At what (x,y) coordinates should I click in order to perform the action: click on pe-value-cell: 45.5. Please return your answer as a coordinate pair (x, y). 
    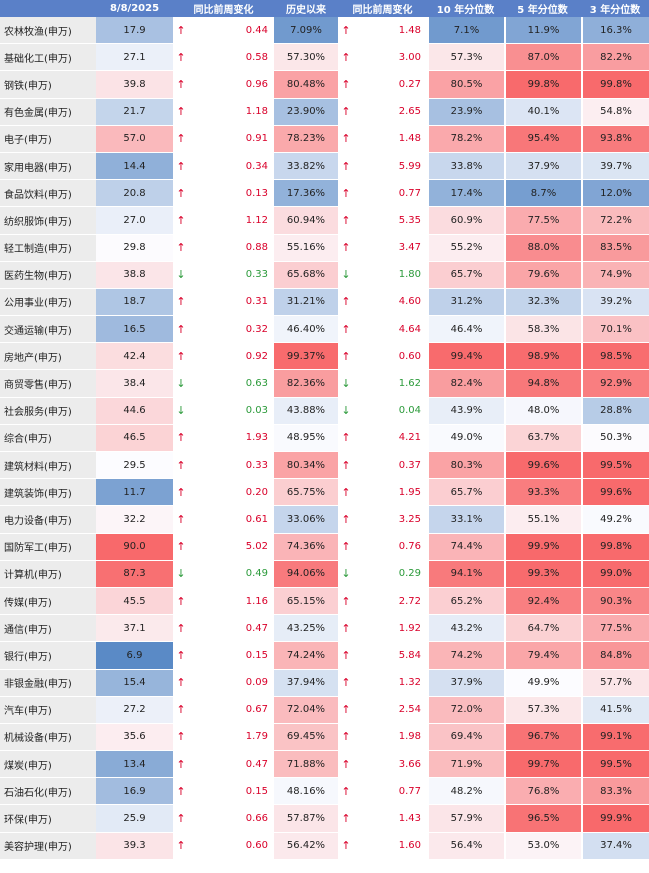
    Looking at the image, I should click on (134, 601).